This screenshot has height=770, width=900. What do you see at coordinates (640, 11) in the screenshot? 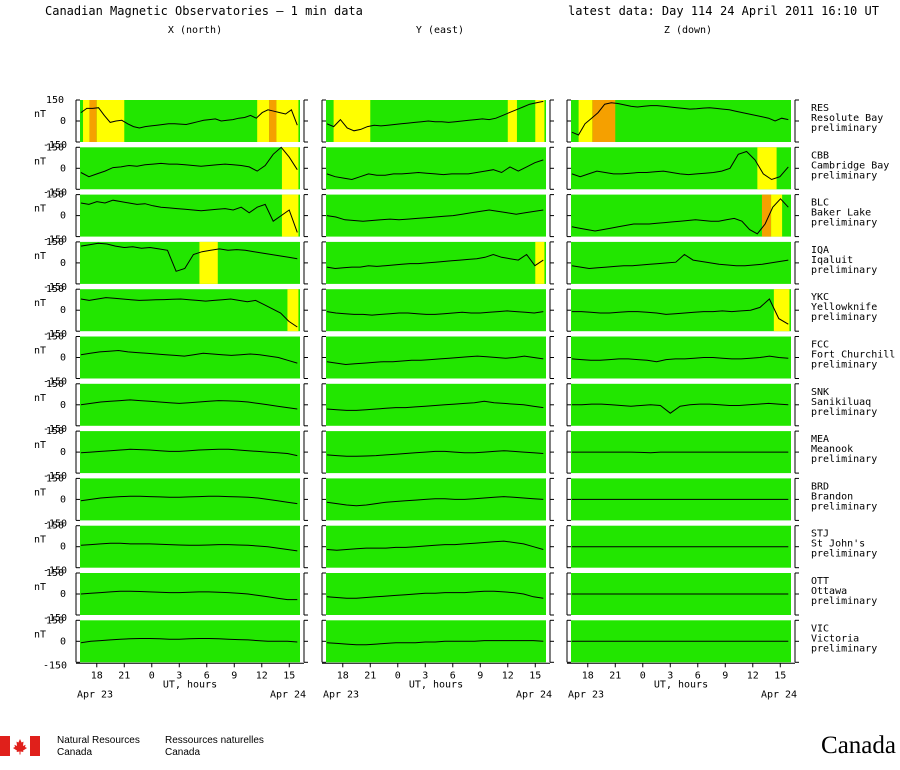
I see `latest-data-label: latest data: Day 114` at bounding box center [640, 11].